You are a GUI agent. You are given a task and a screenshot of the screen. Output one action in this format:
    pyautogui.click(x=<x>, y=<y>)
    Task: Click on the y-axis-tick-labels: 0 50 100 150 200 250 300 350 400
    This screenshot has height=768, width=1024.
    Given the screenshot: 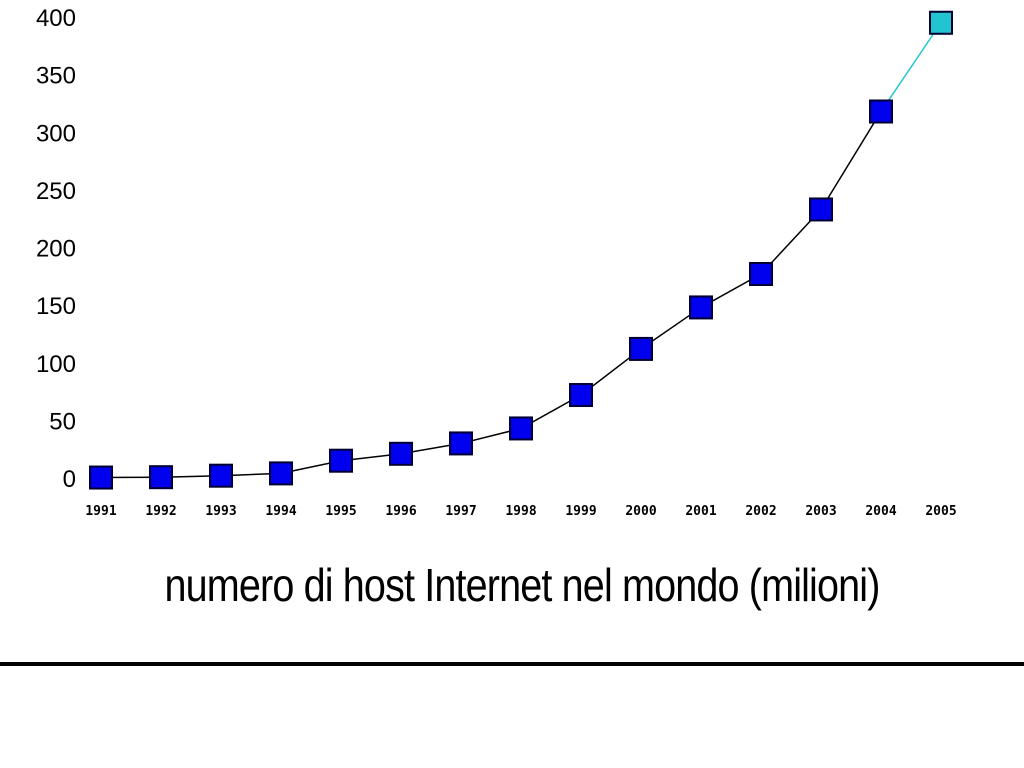 What is the action you would take?
    pyautogui.click(x=56, y=249)
    